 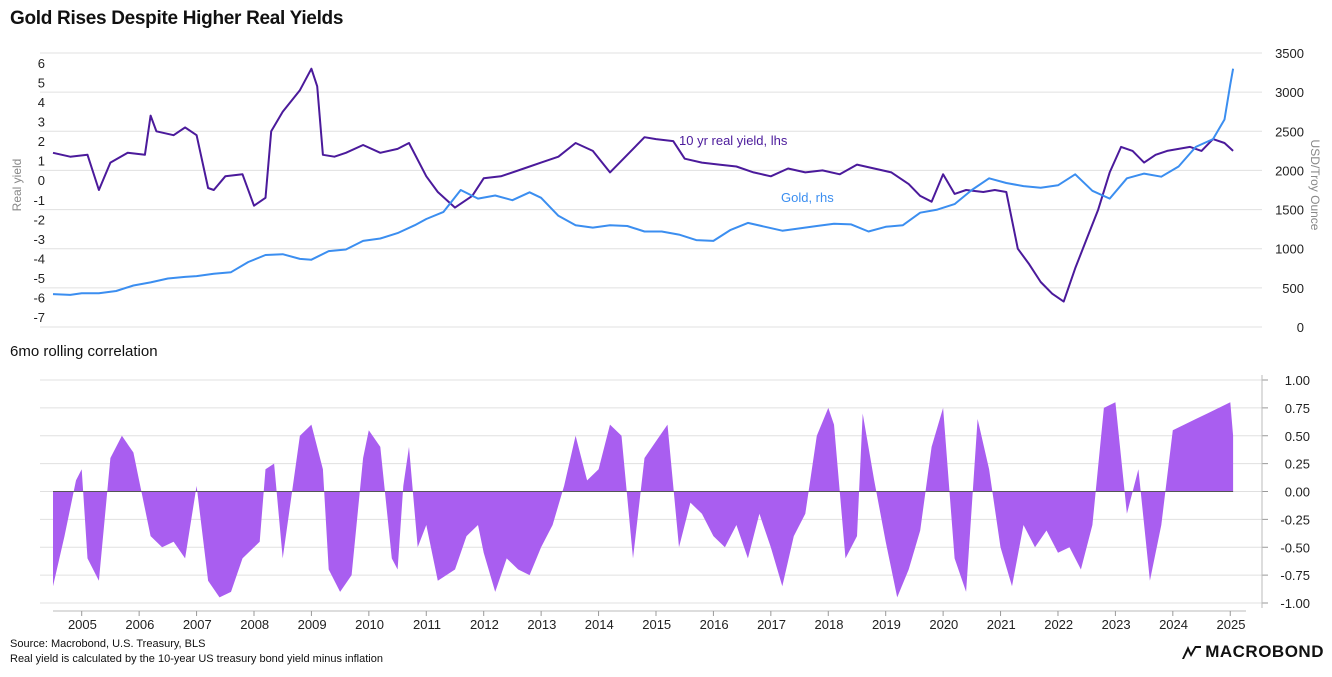 What do you see at coordinates (1001, 624) in the screenshot?
I see `x-tick-label: 2021` at bounding box center [1001, 624].